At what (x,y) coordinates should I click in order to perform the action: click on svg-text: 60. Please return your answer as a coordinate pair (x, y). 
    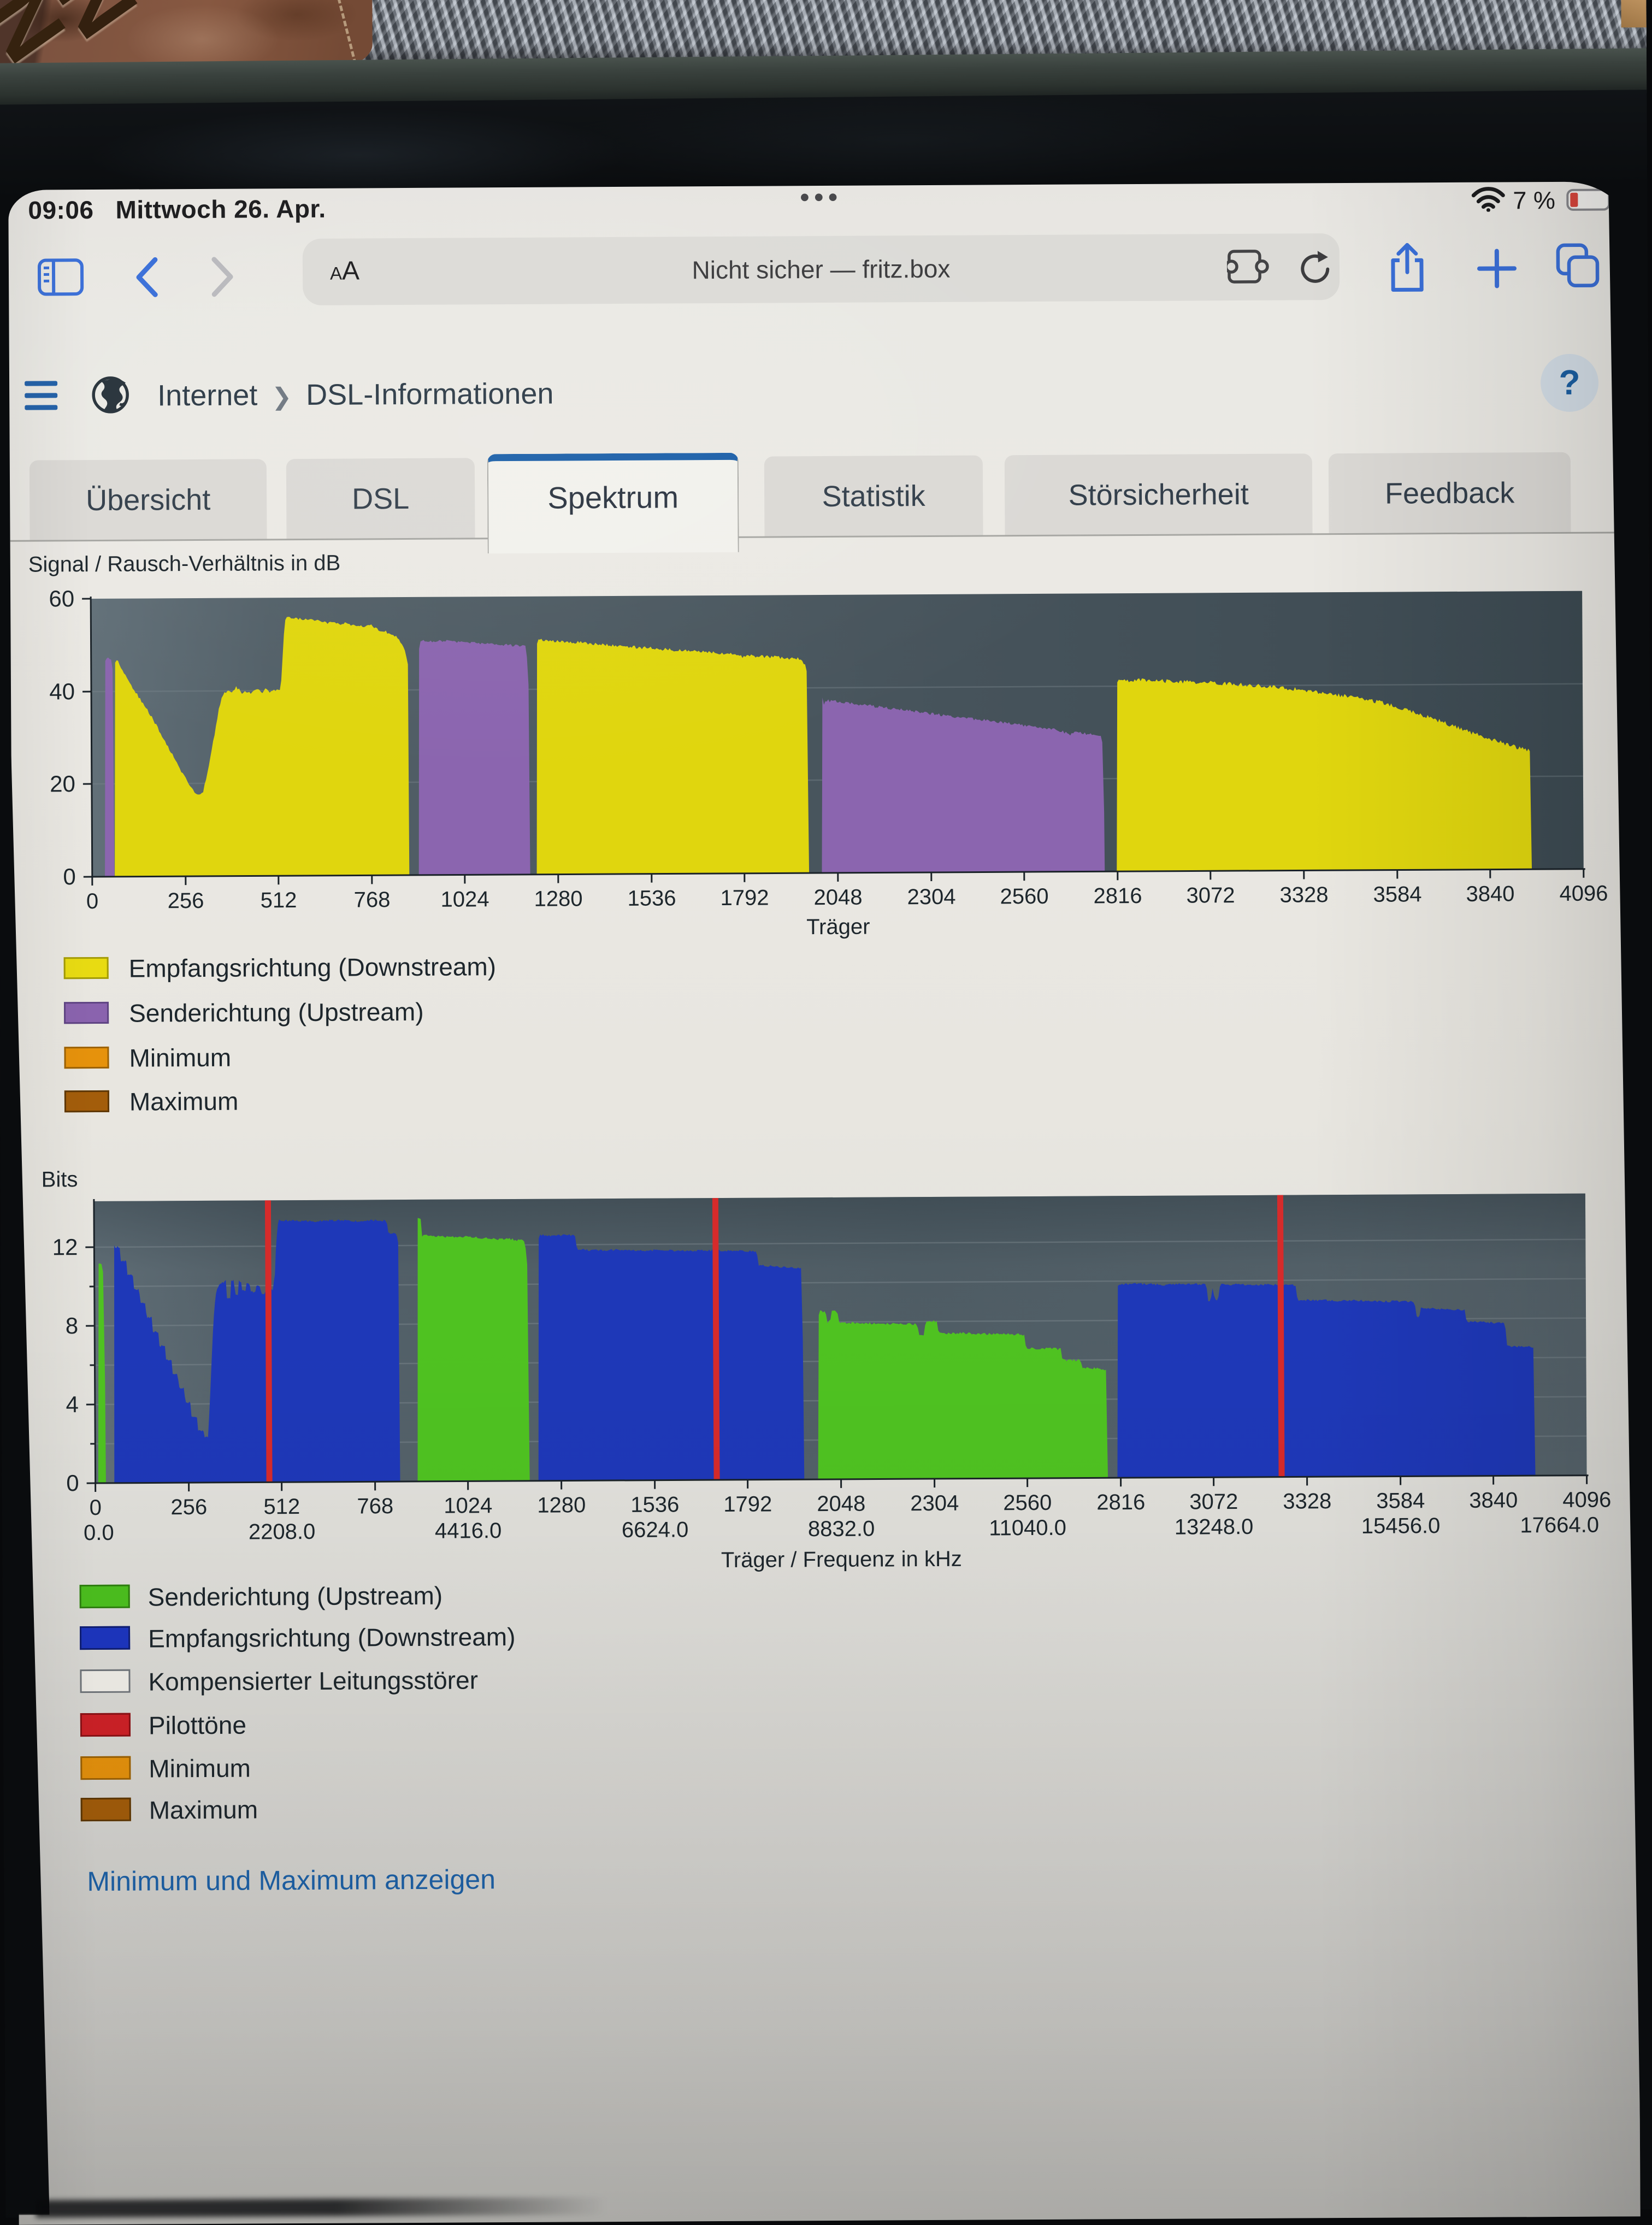
    Looking at the image, I should click on (61, 598).